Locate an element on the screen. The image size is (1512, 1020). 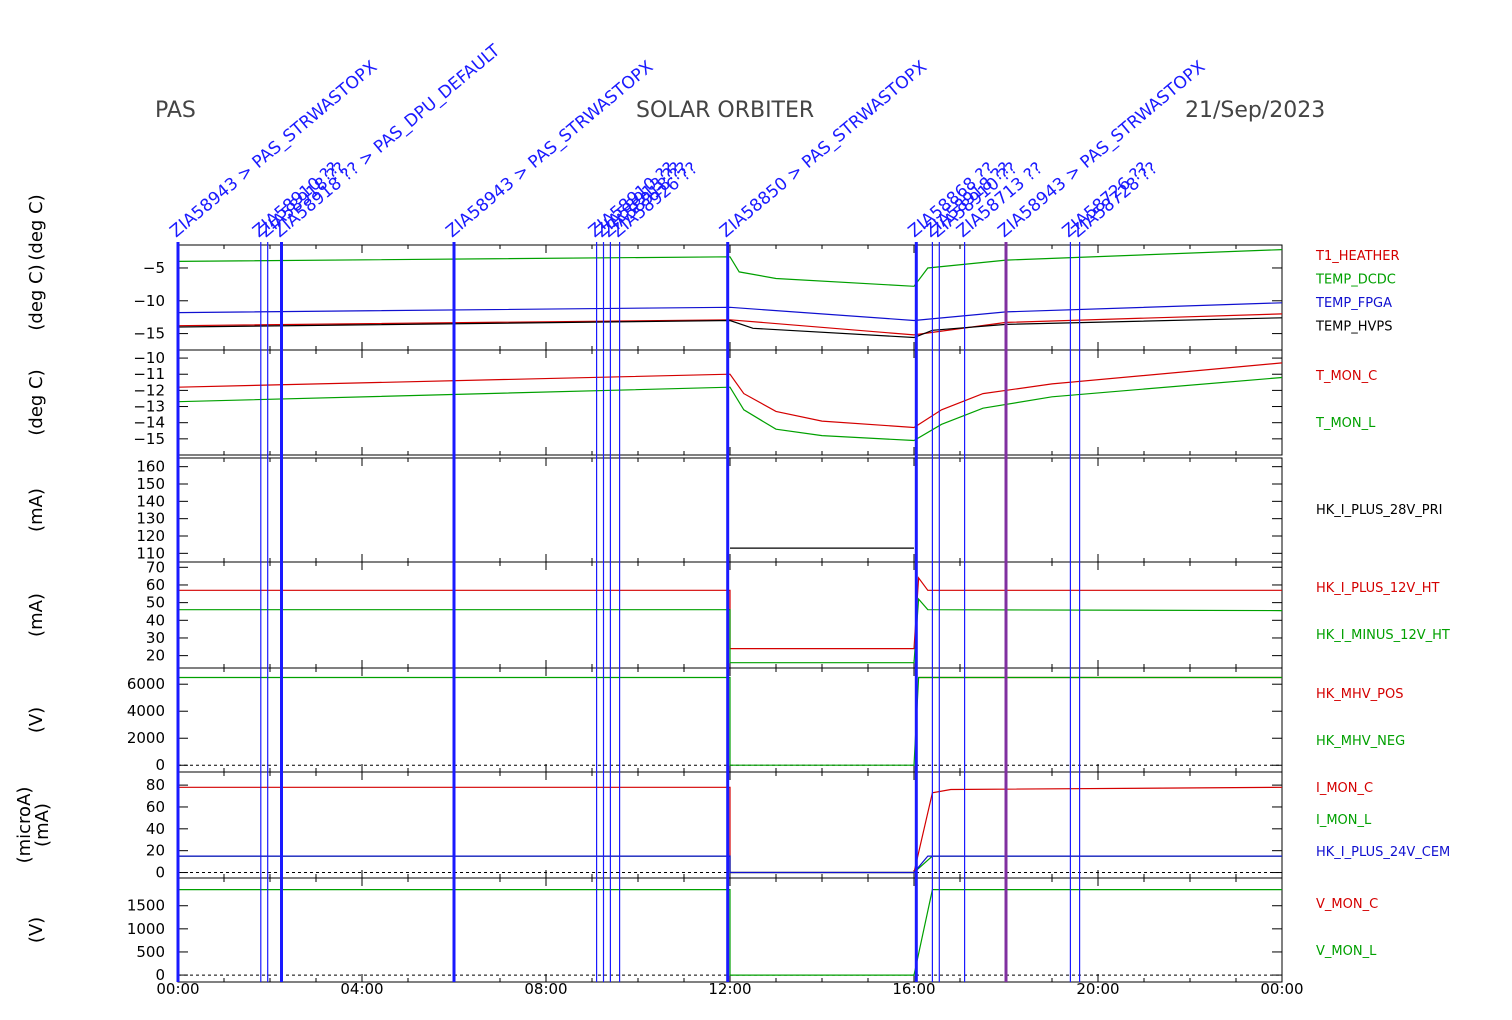
y-tick-label: −5 is located at coordinates (154, 268).